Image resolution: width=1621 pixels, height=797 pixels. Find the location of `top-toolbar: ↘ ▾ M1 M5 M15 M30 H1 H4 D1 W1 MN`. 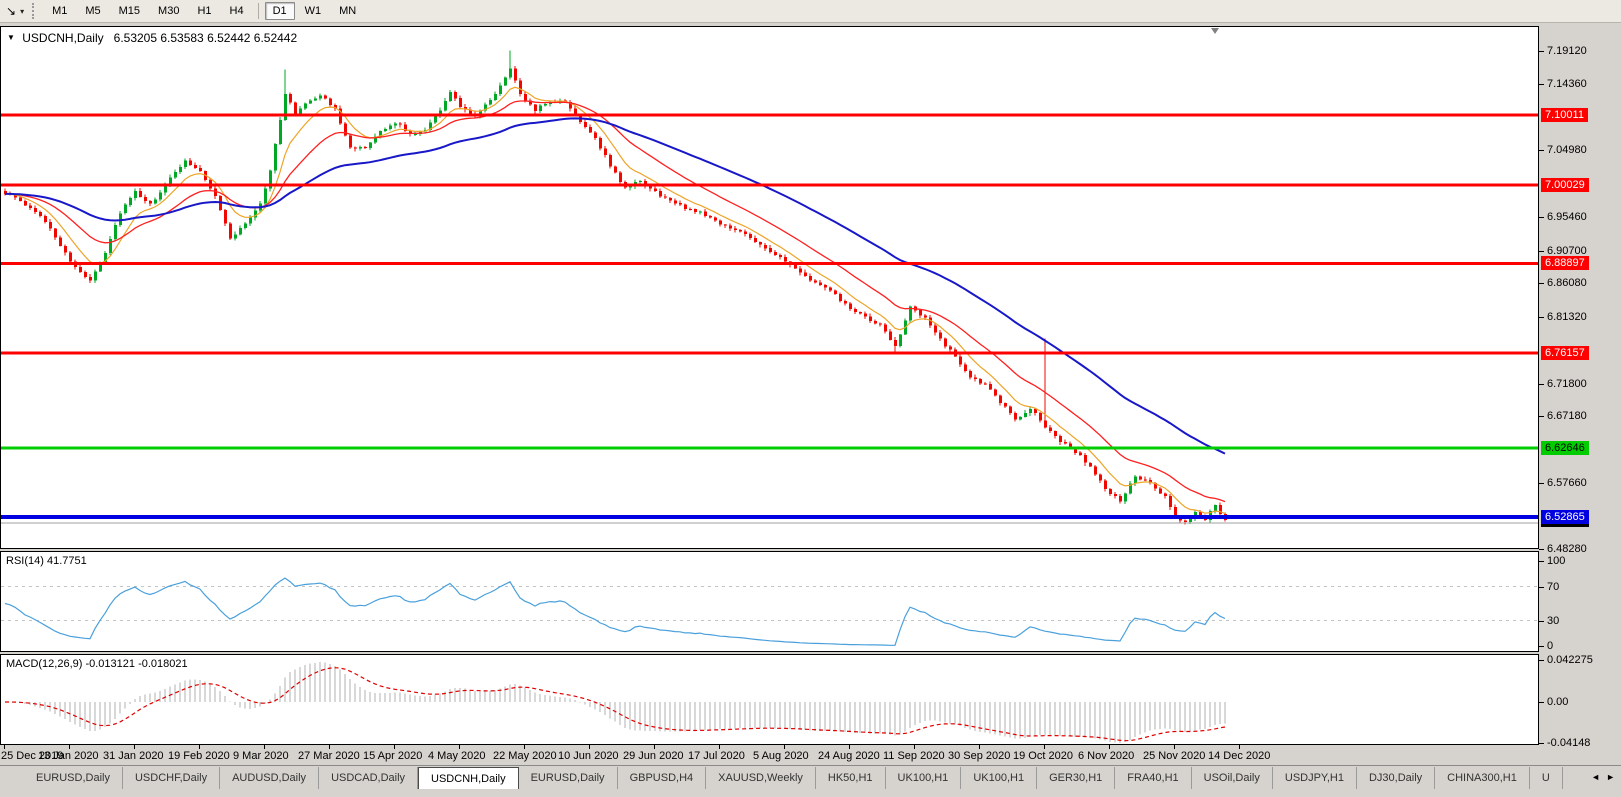

top-toolbar: ↘ ▾ M1 M5 M15 M30 H1 H4 D1 W1 MN is located at coordinates (810, 11).